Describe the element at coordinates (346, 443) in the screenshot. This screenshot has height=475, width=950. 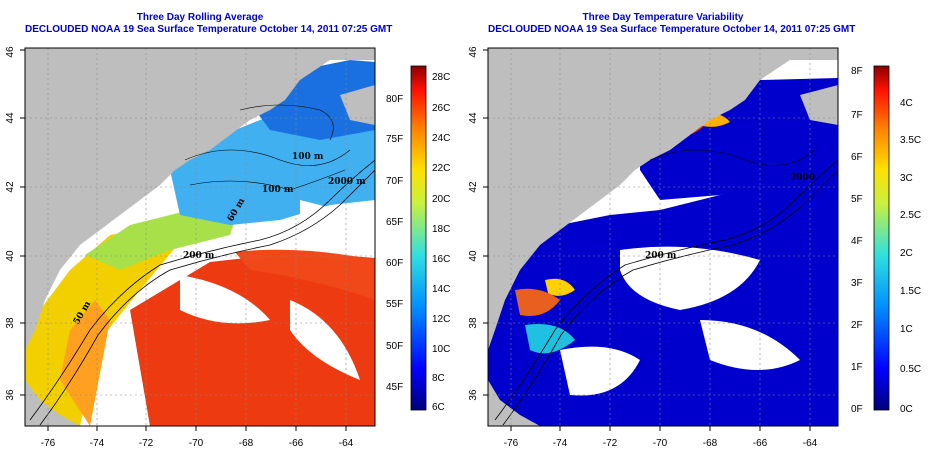
I see `left-x-tick: -64` at that location.